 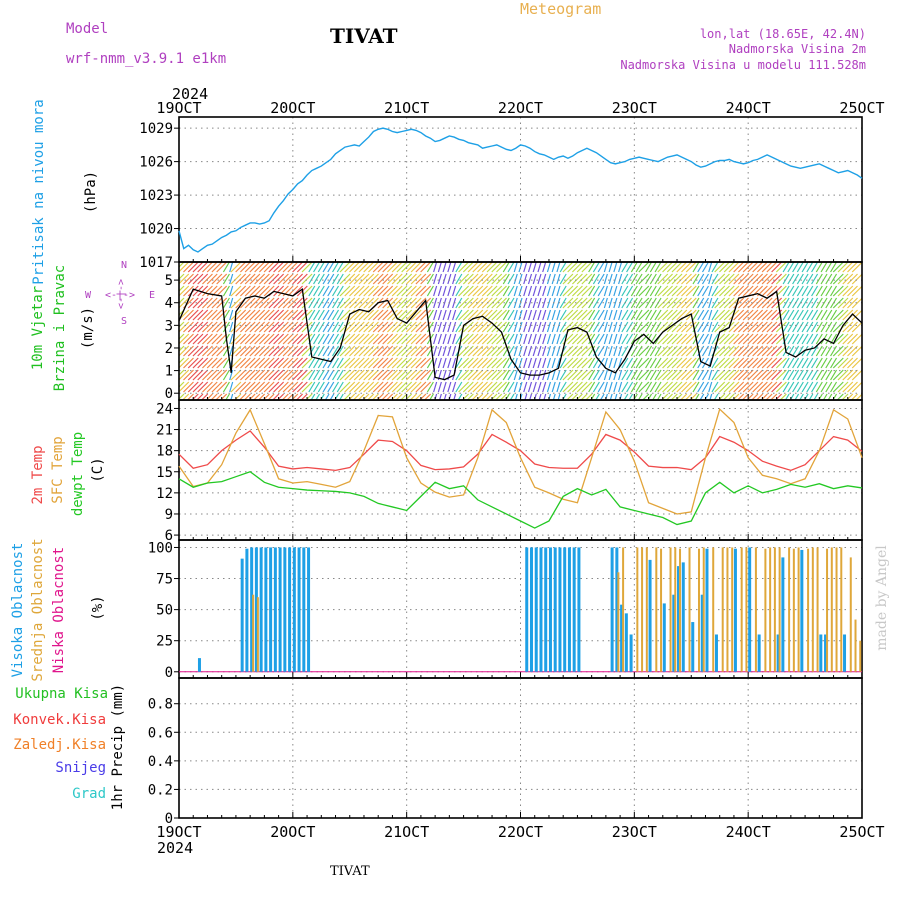 I want to click on wind-unit: (m/s), so click(x=88, y=328).